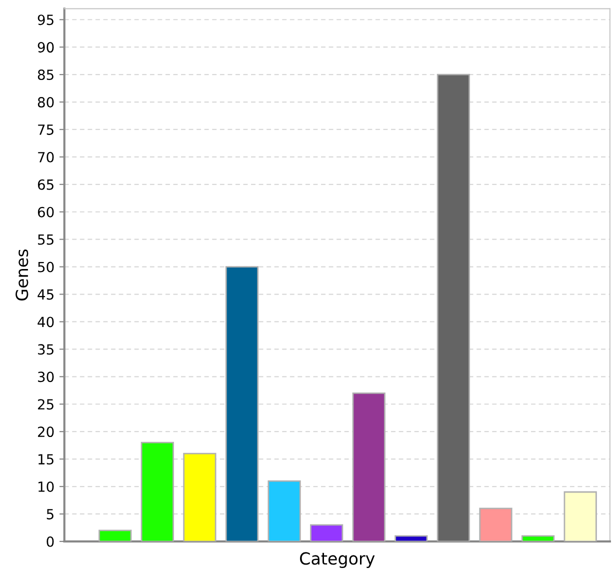 The image size is (613, 576). What do you see at coordinates (46, 294) in the screenshot?
I see `y-tick-label: 45` at bounding box center [46, 294].